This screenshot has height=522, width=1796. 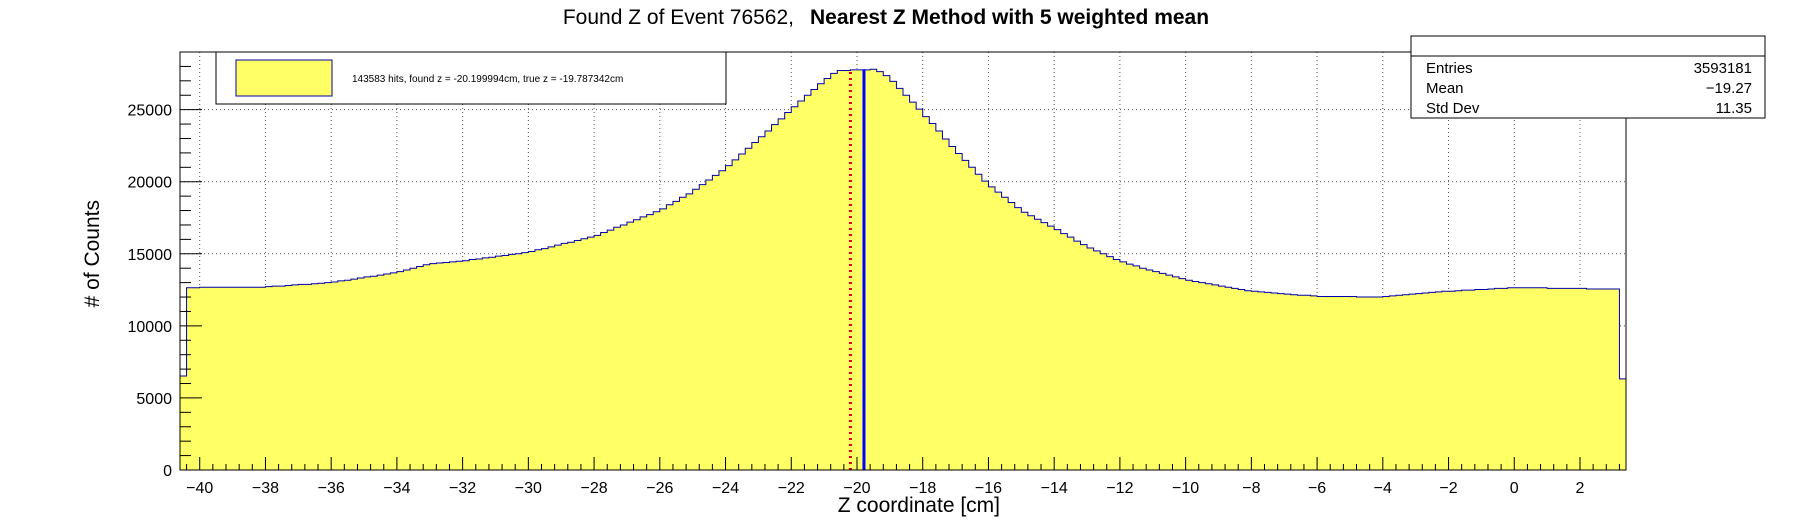 What do you see at coordinates (856, 488) in the screenshot?
I see `x-tick-label: −20` at bounding box center [856, 488].